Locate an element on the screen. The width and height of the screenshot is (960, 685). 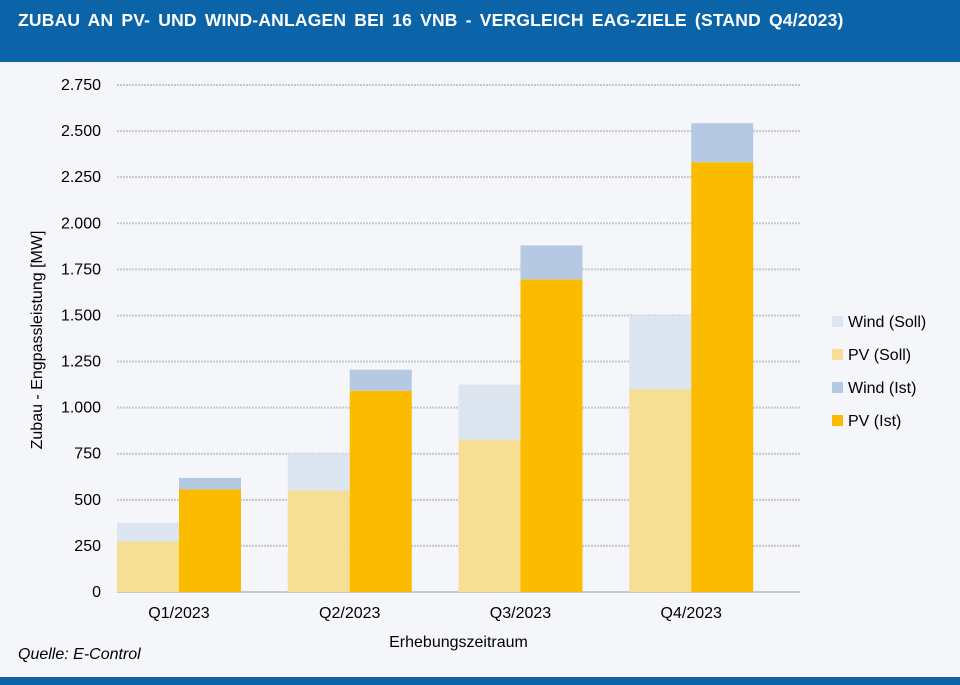
y-tick-label: 2.500 is located at coordinates (81, 131).